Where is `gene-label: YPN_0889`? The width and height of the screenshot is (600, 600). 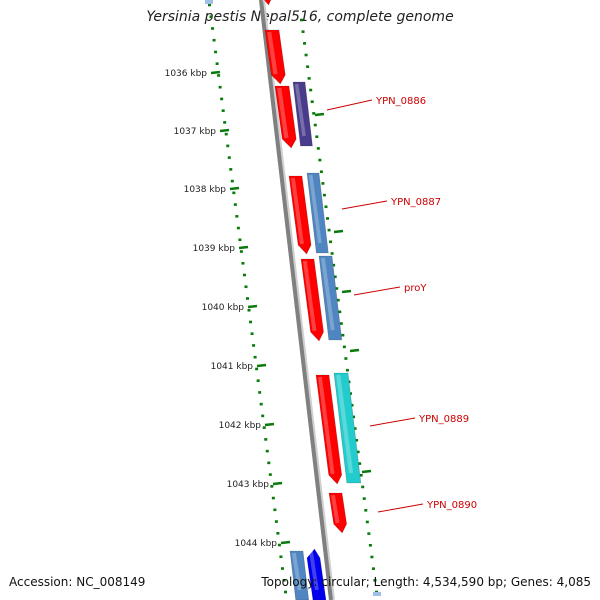 gene-label: YPN_0889 is located at coordinates (443, 419).